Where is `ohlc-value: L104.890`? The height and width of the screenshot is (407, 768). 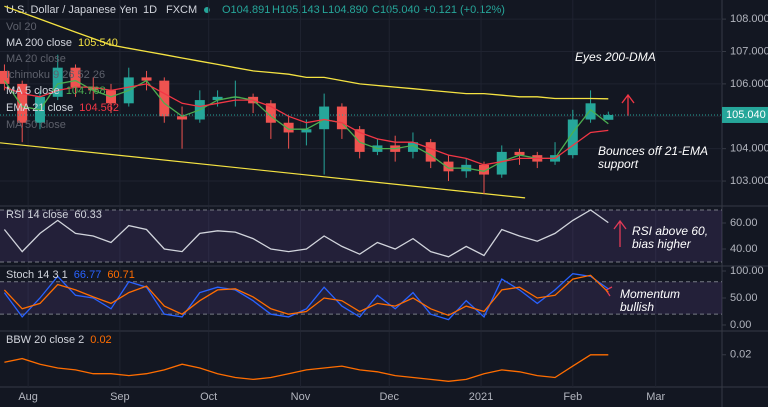
ohlc-value: L104.890 is located at coordinates (345, 10).